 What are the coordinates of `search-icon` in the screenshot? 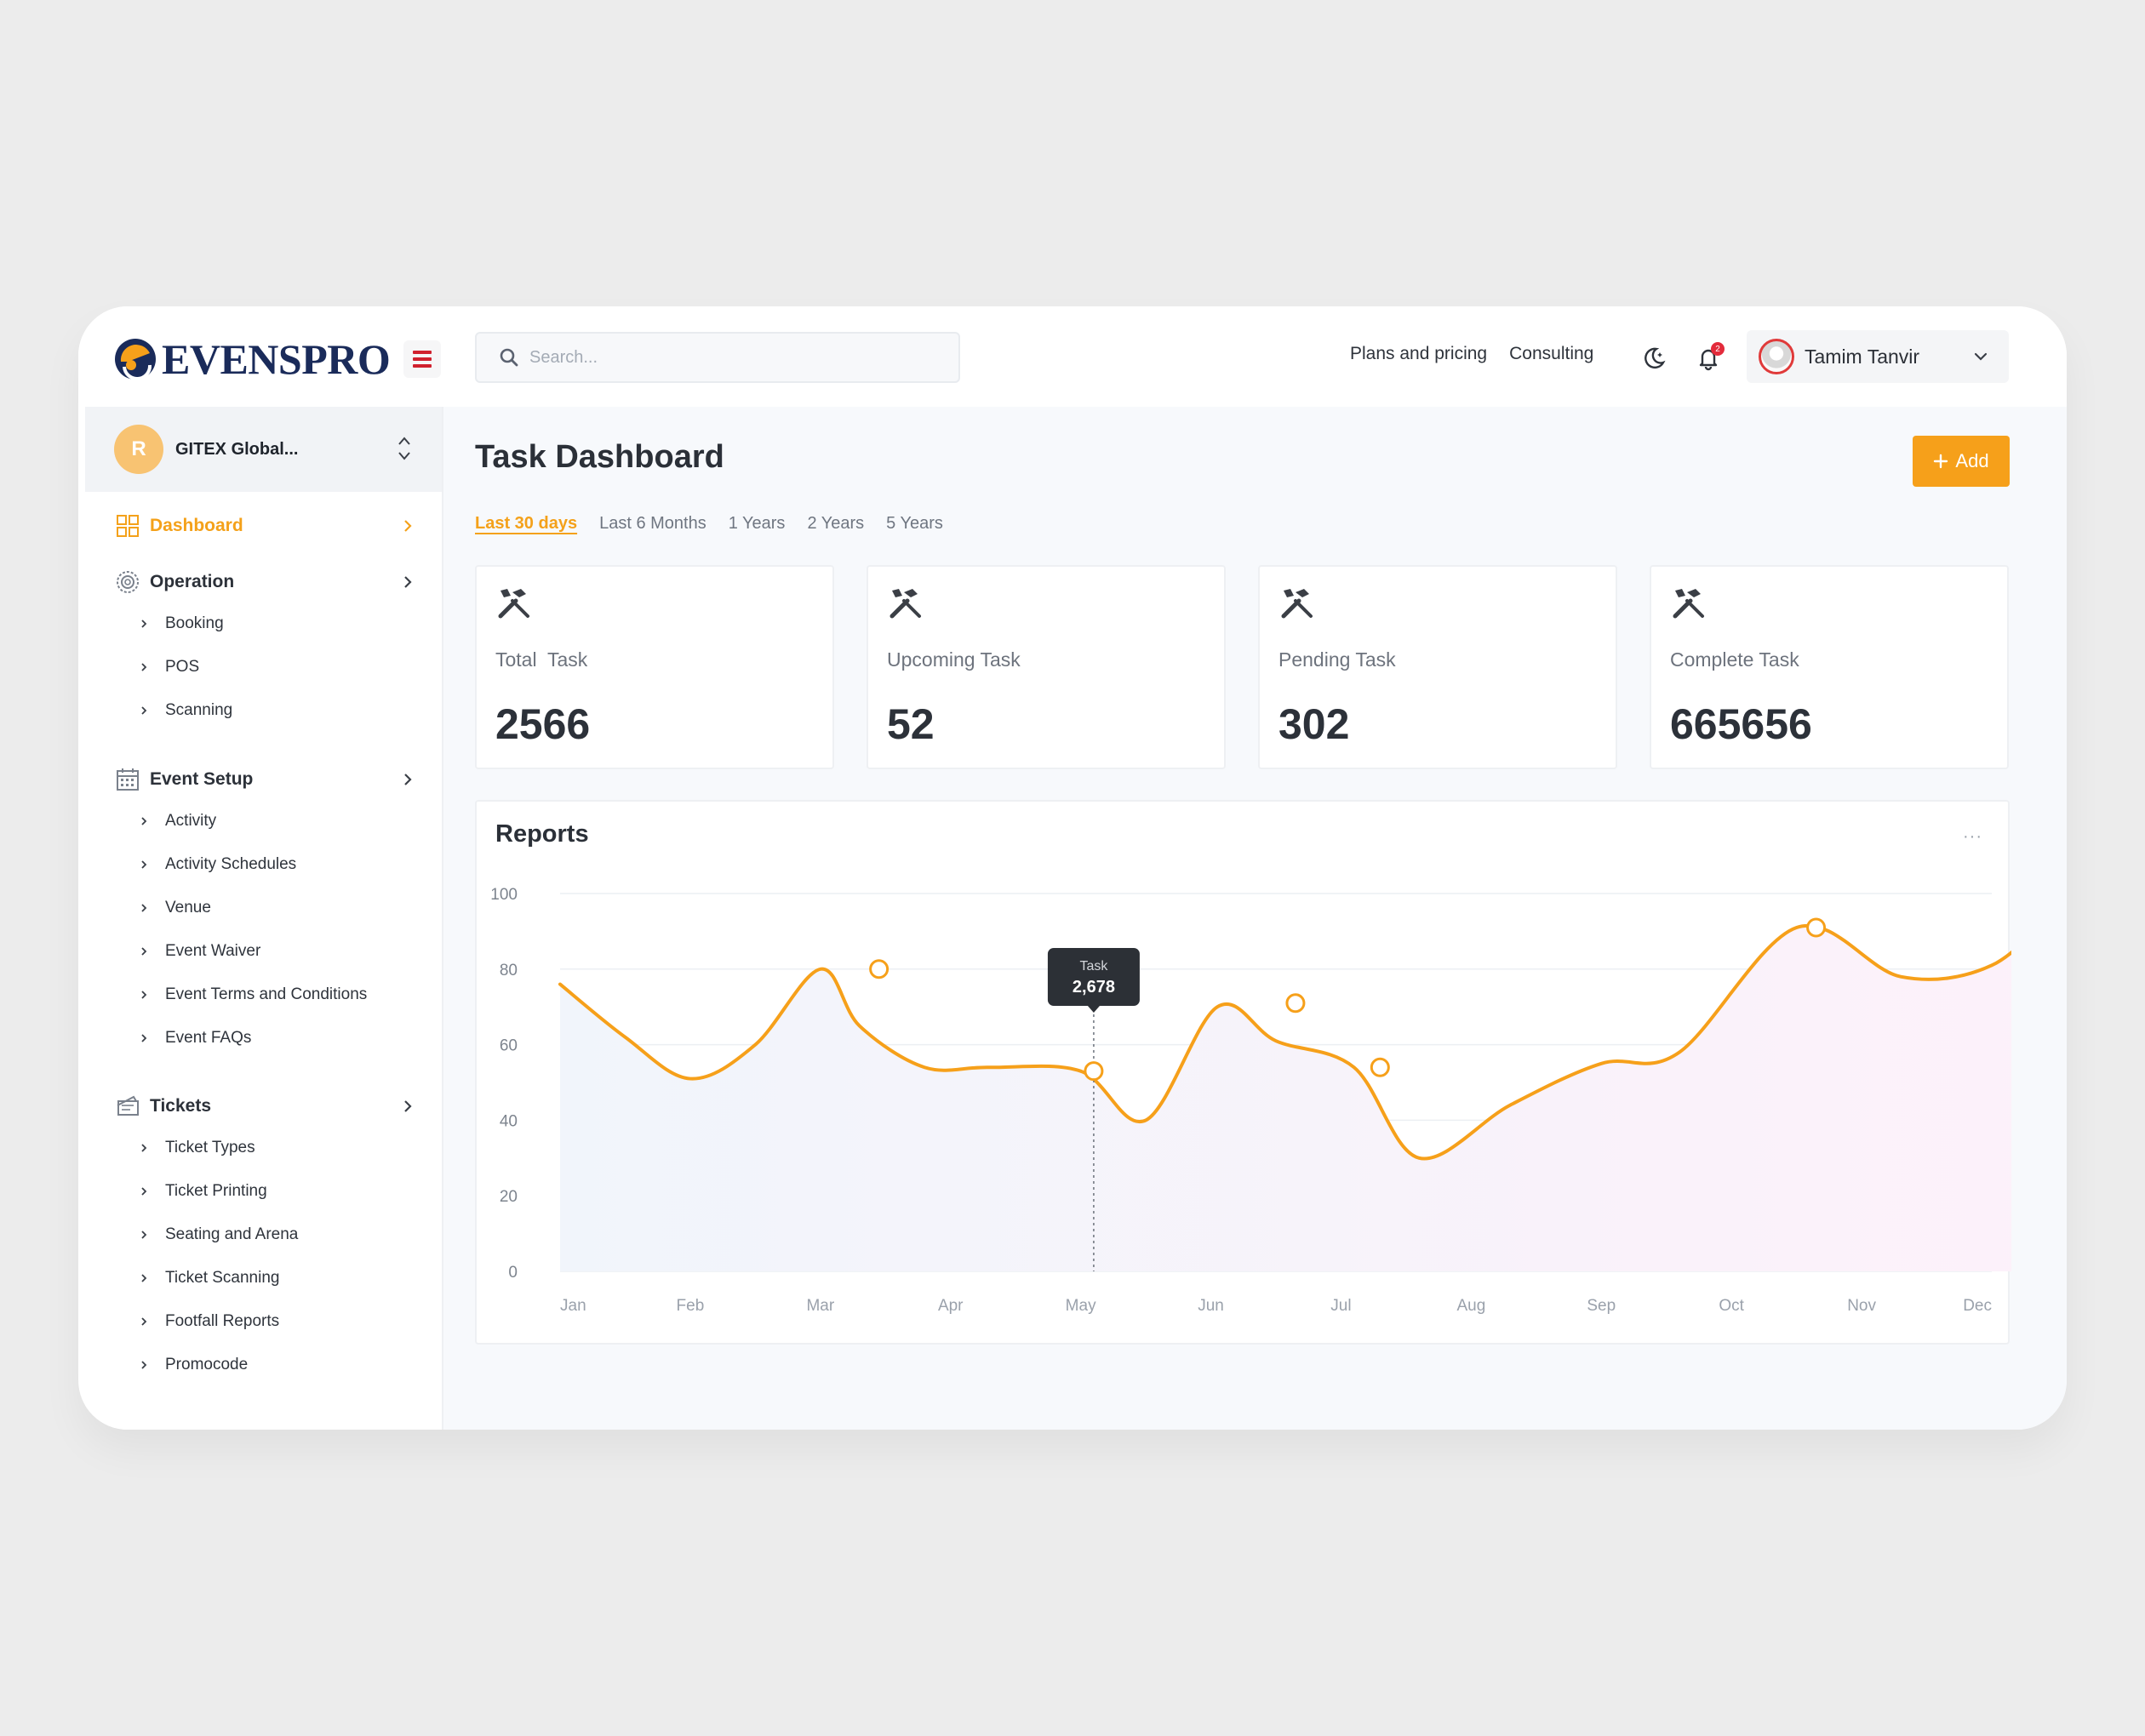 It's located at (509, 357).